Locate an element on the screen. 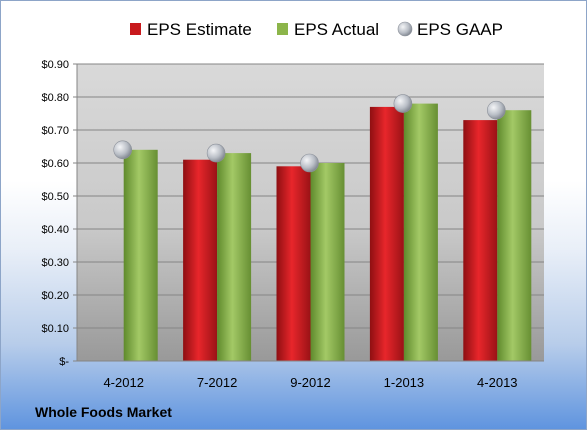 The image size is (587, 430). x-tick-label: 1-2013 is located at coordinates (404, 382).